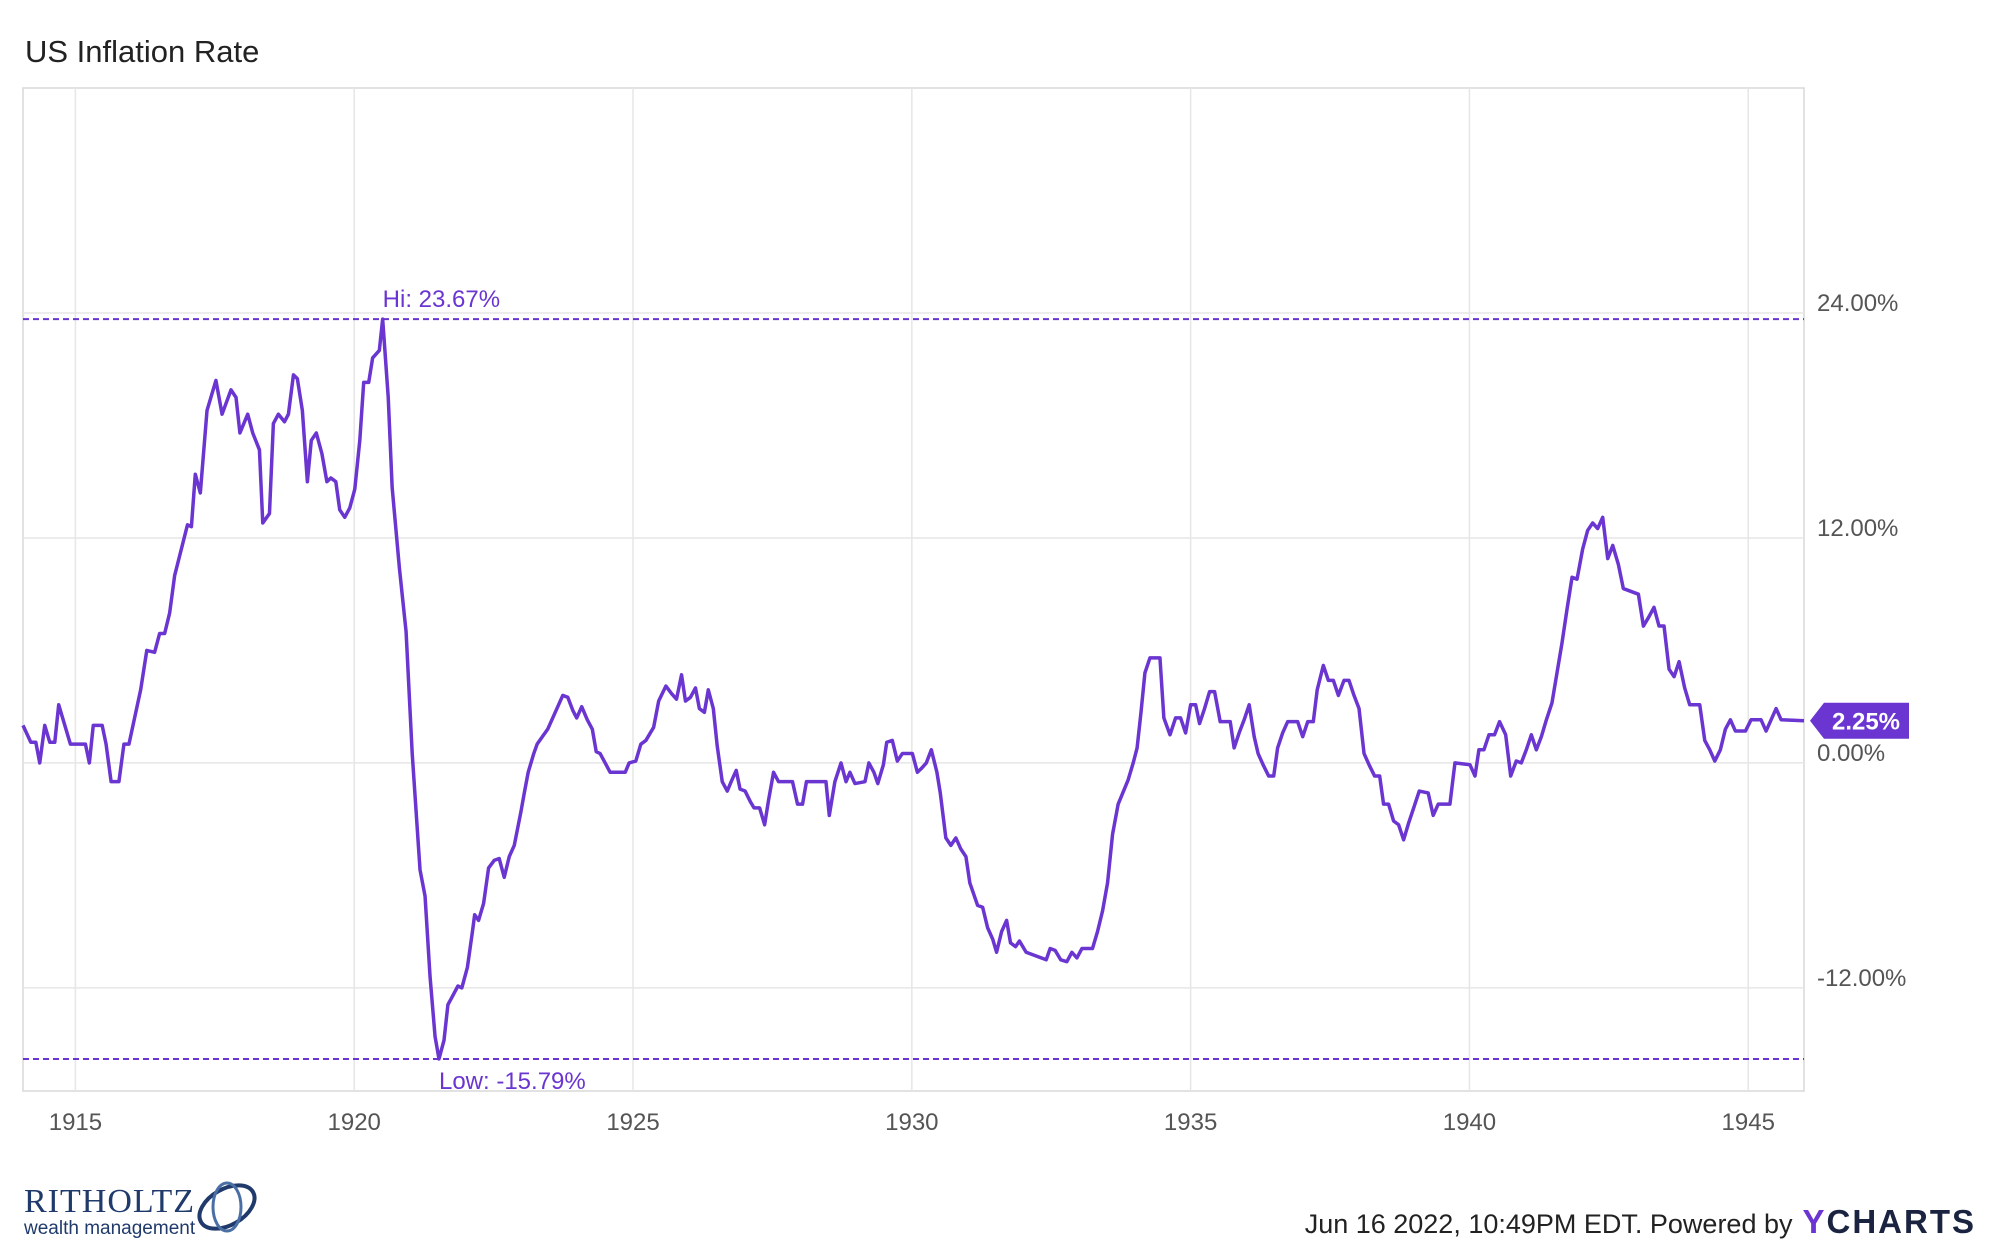 The width and height of the screenshot is (2000, 1253). Describe the element at coordinates (1469, 1122) in the screenshot. I see `x-tick-label: 1940` at that location.